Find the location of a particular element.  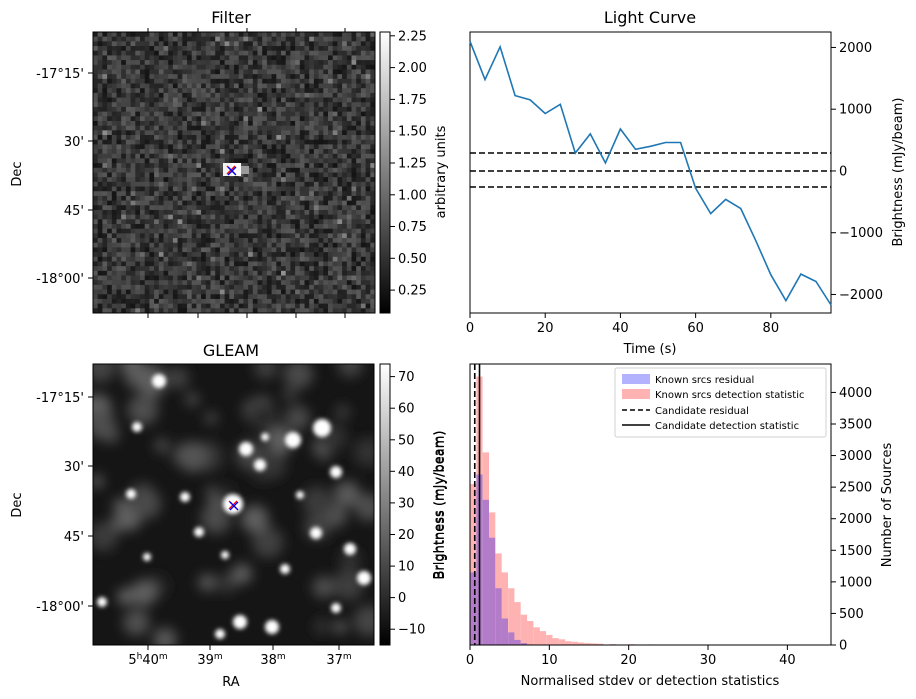

gleam-colorbar-tick-label: 20 is located at coordinates (406, 535).